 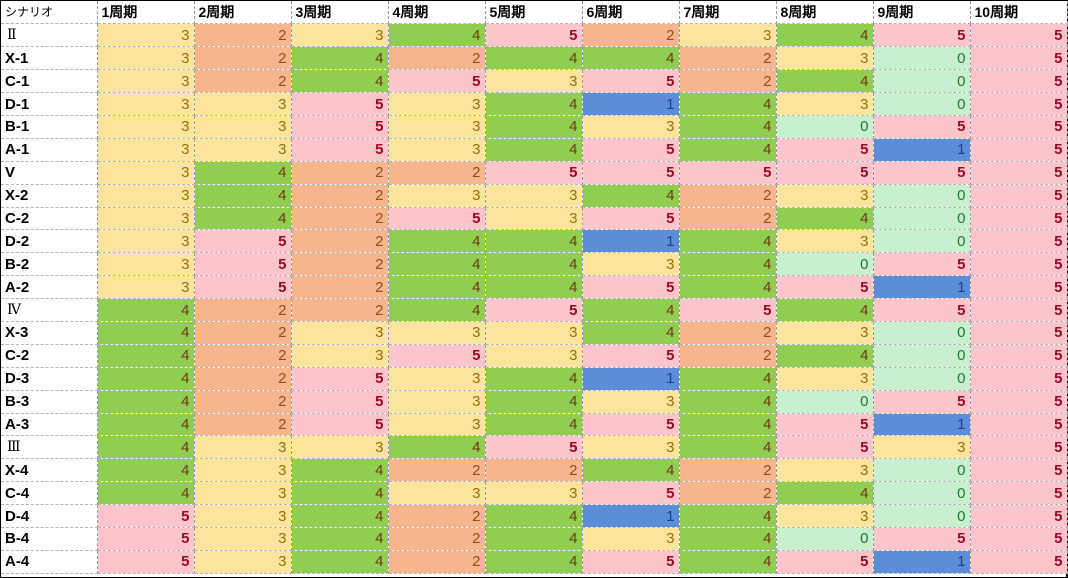 I want to click on value-cell: 1, so click(x=631, y=104).